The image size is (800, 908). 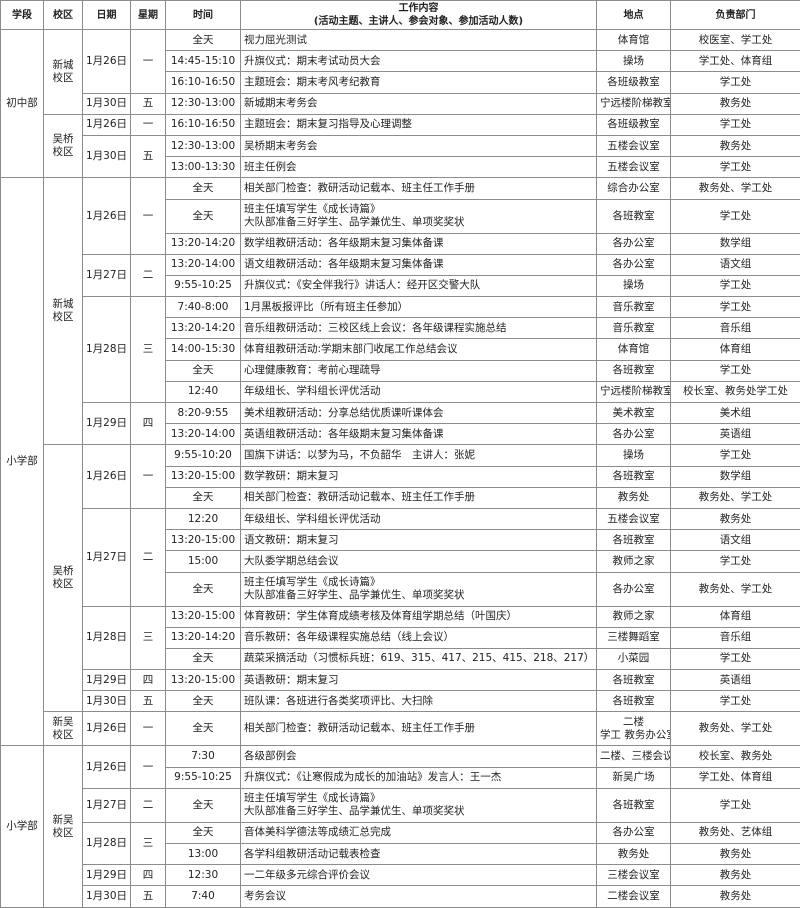 I want to click on content-cell: 班队课：各班进行各类奖项评比、大扫除, so click(x=419, y=701).